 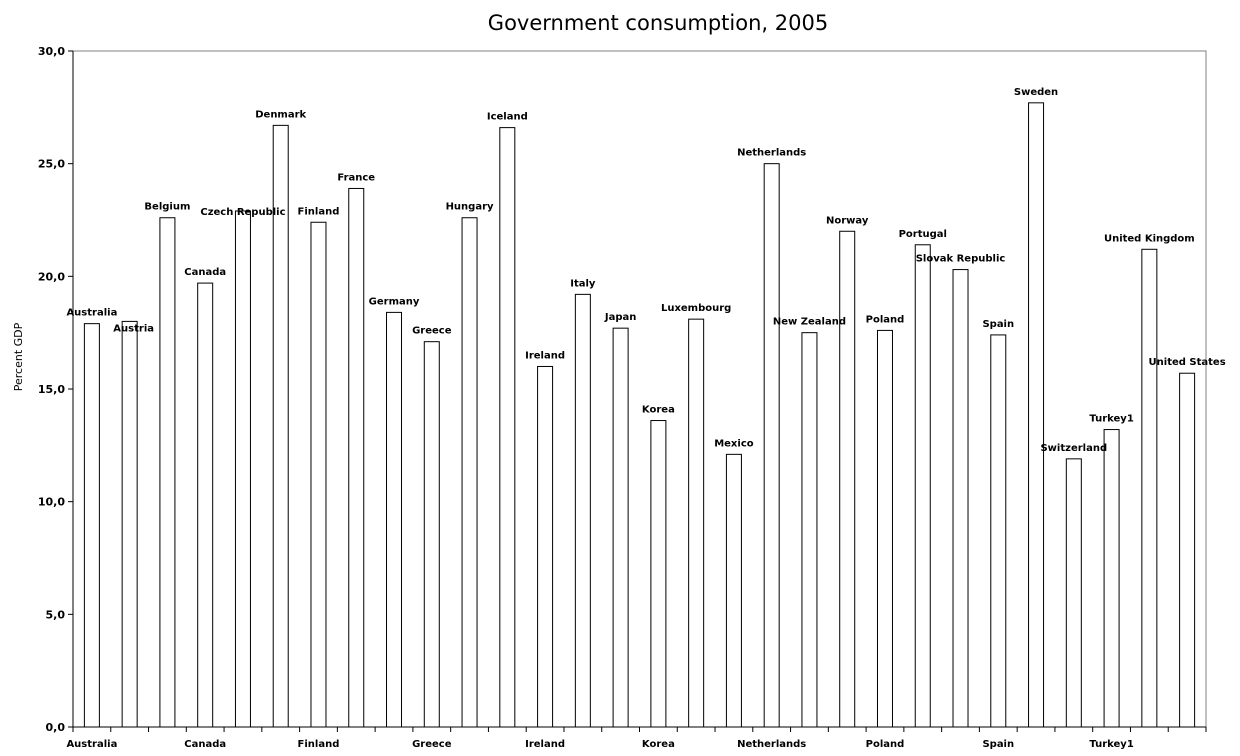 What do you see at coordinates (809, 322) in the screenshot?
I see `data-label: New Zealand` at bounding box center [809, 322].